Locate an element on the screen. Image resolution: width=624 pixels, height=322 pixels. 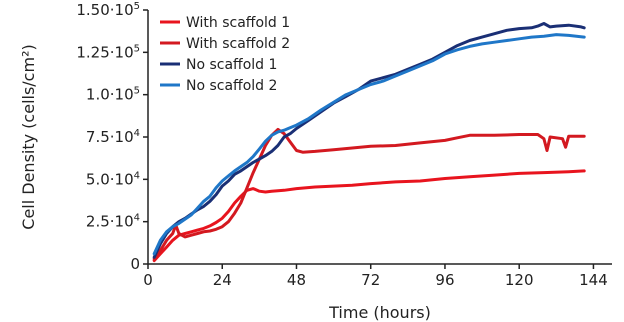
x-tick-label: 144 is located at coordinates (593, 280).